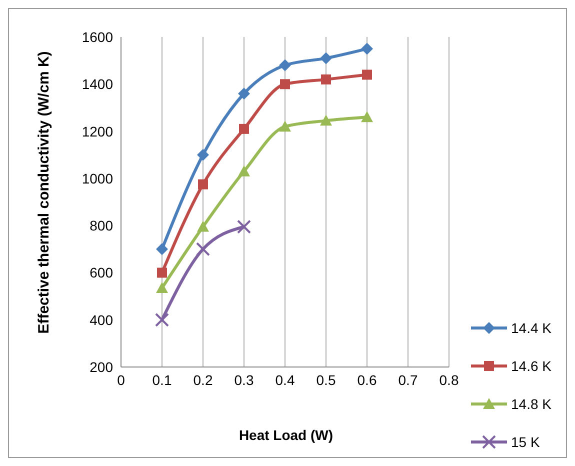  I want to click on x-tick-label: 0.6, so click(367, 380).